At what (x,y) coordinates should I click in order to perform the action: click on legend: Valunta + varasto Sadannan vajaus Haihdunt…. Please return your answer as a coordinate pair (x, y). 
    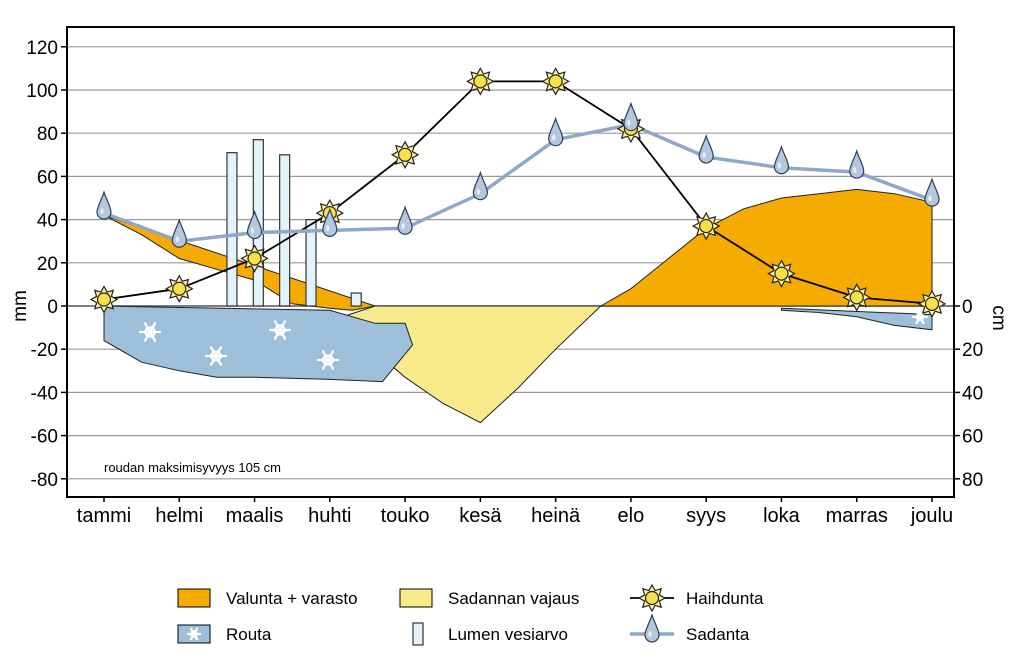
    Looking at the image, I should click on (470, 614).